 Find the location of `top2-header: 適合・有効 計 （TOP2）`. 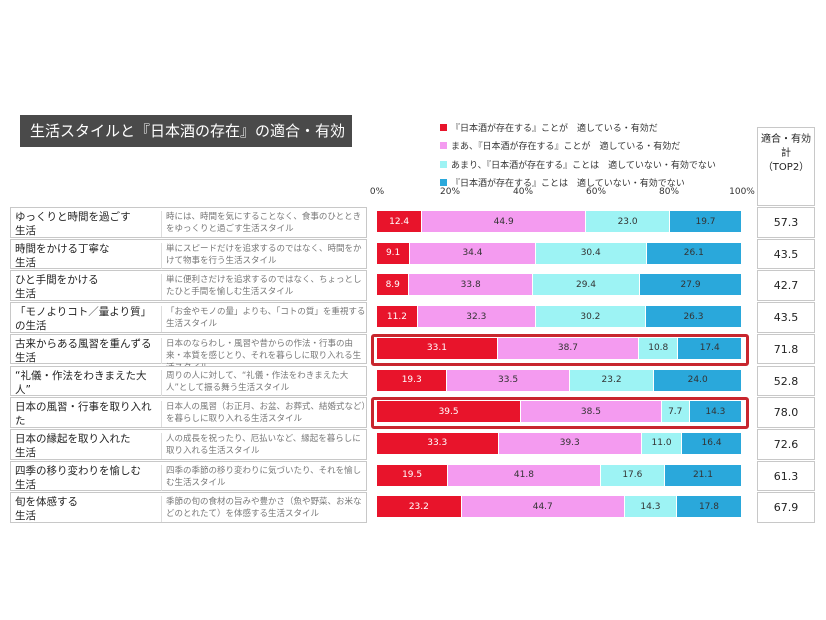

top2-header: 適合・有効 計 （TOP2） is located at coordinates (786, 154).